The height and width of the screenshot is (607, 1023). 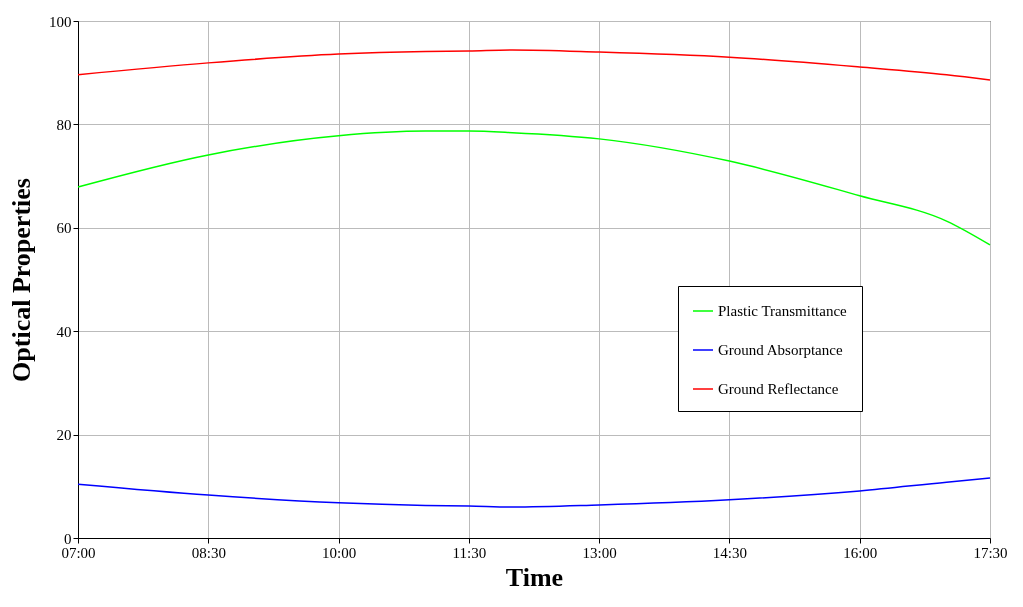 What do you see at coordinates (860, 552) in the screenshot?
I see `x-tick-label: 16:00` at bounding box center [860, 552].